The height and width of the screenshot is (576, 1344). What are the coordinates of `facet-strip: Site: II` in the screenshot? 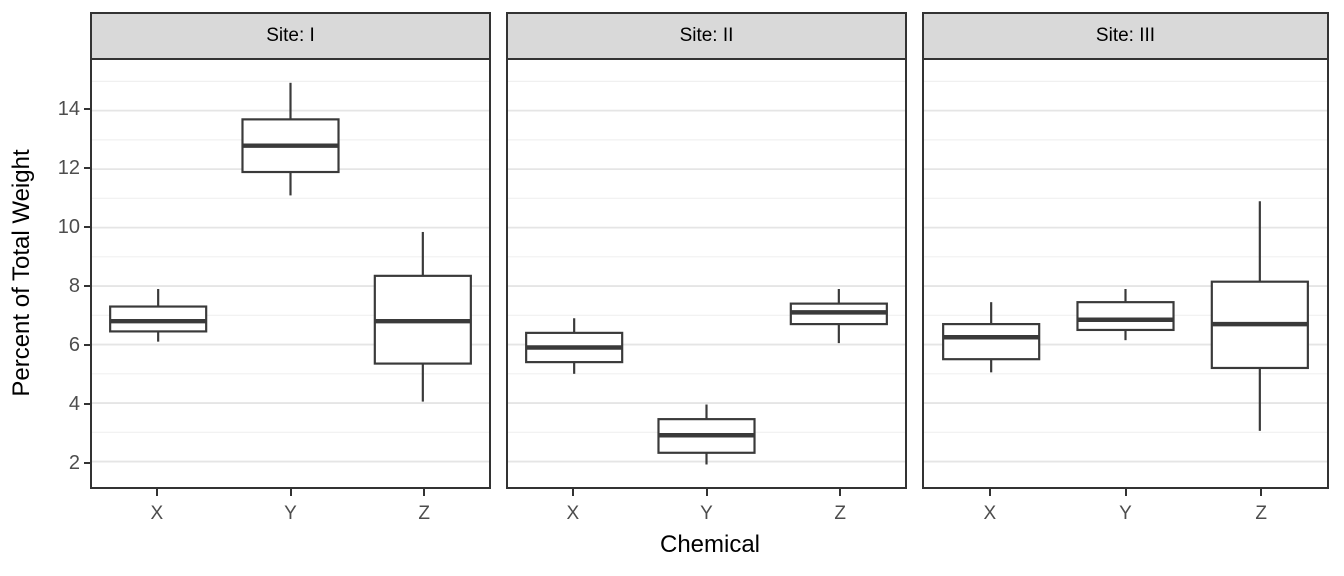 It's located at (706, 35).